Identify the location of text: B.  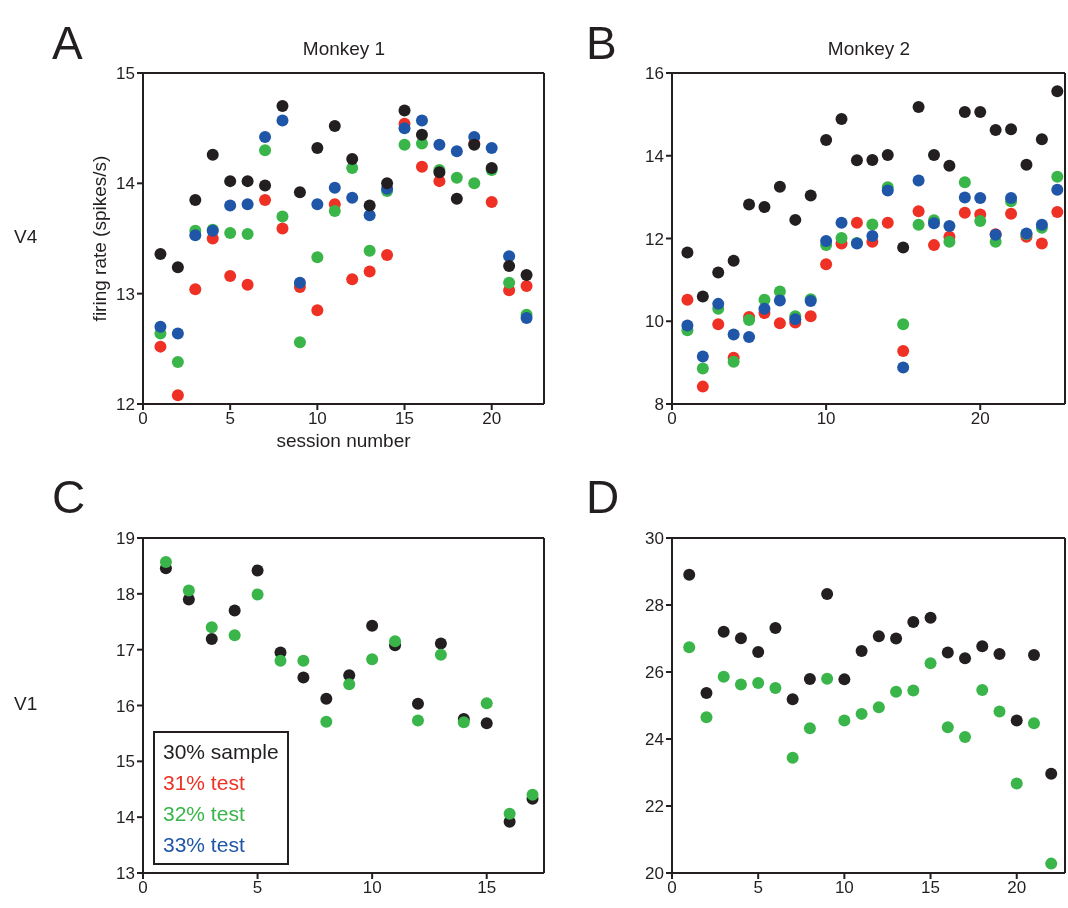
(601, 43).